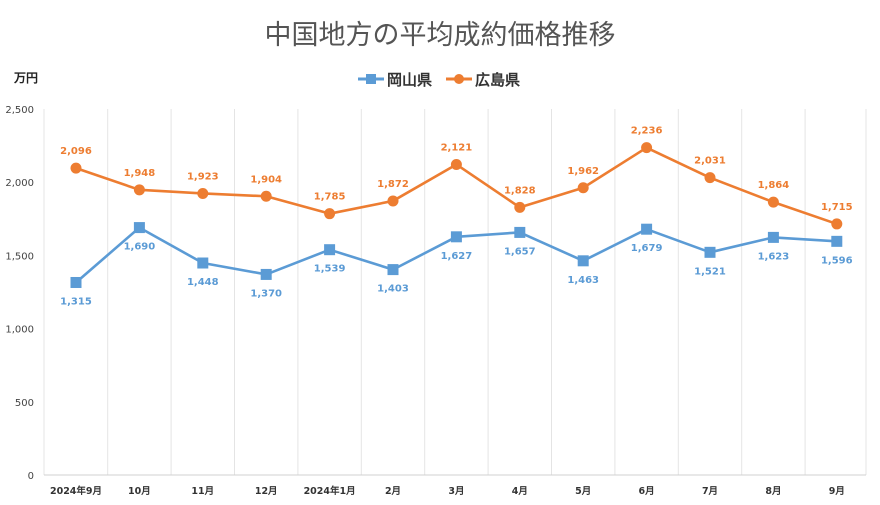 The height and width of the screenshot is (505, 880). What do you see at coordinates (773, 491) in the screenshot?
I see `x-tick-label: 8月` at bounding box center [773, 491].